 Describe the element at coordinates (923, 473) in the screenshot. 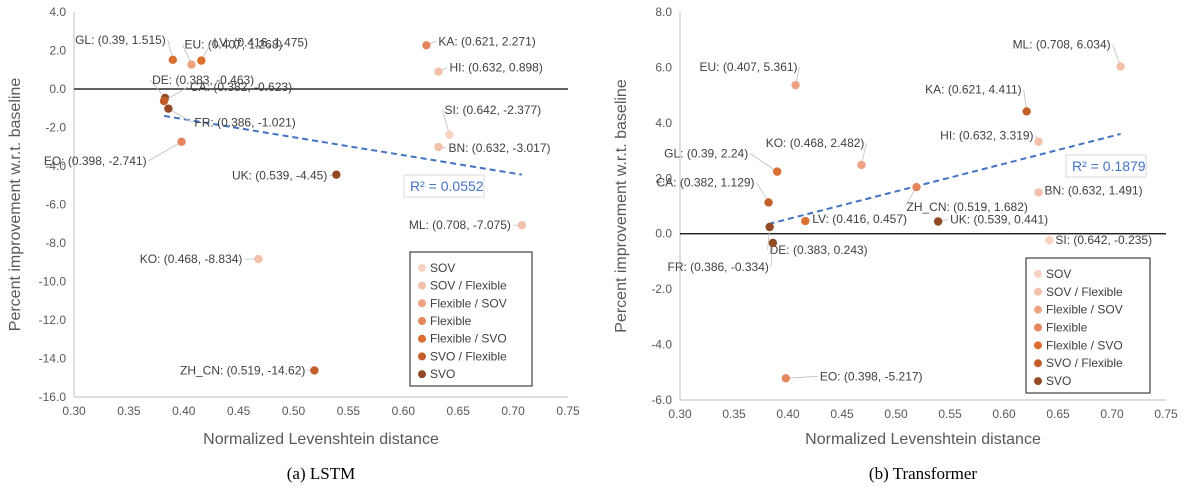

I see `figure-caption: (b) Transformer` at that location.